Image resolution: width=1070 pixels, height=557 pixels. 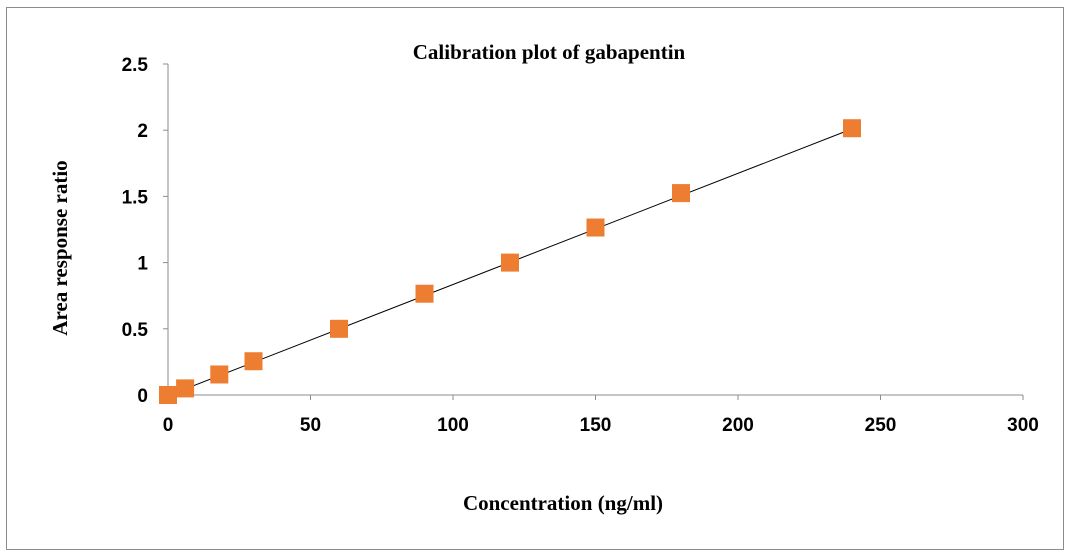 I want to click on x-axis-title: Concentration (ng/ml), so click(x=563, y=503).